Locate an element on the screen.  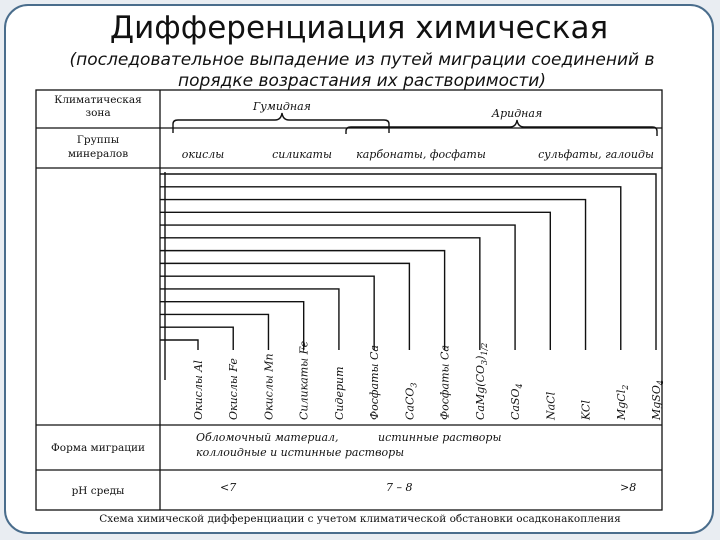
compound-label: MgCl2 is located at coordinates (622, 403).